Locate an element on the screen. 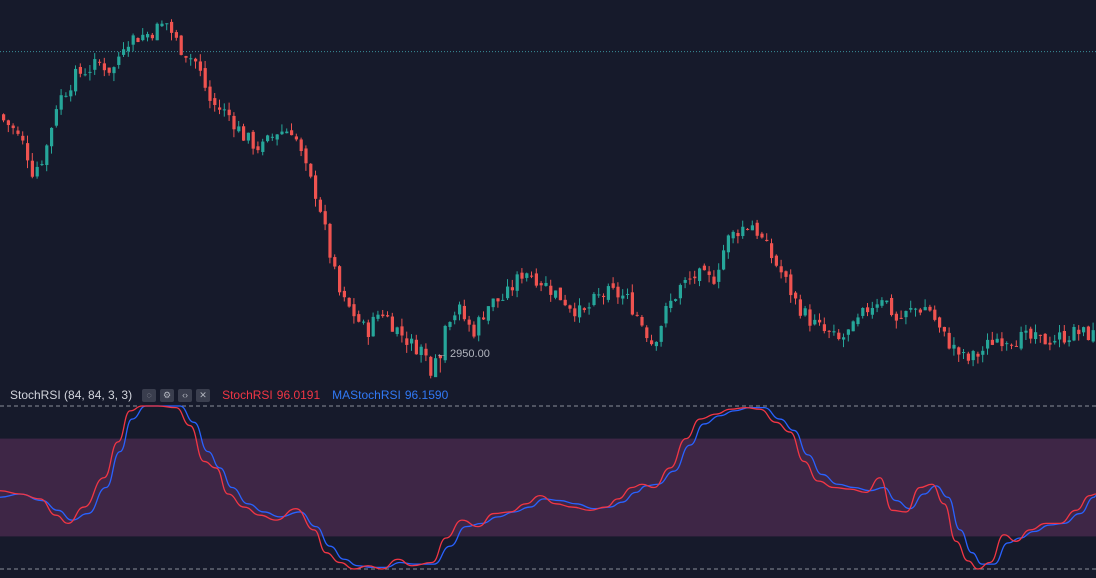 Image resolution: width=1096 pixels, height=578 pixels. stochrsi-value: 96.0191 is located at coordinates (298, 395).